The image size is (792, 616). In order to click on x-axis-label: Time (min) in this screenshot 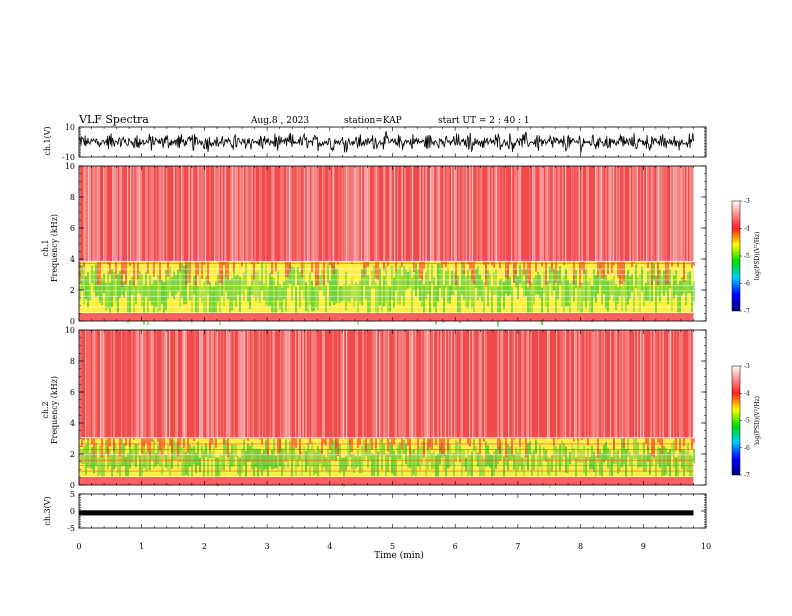, I will do `click(399, 555)`.